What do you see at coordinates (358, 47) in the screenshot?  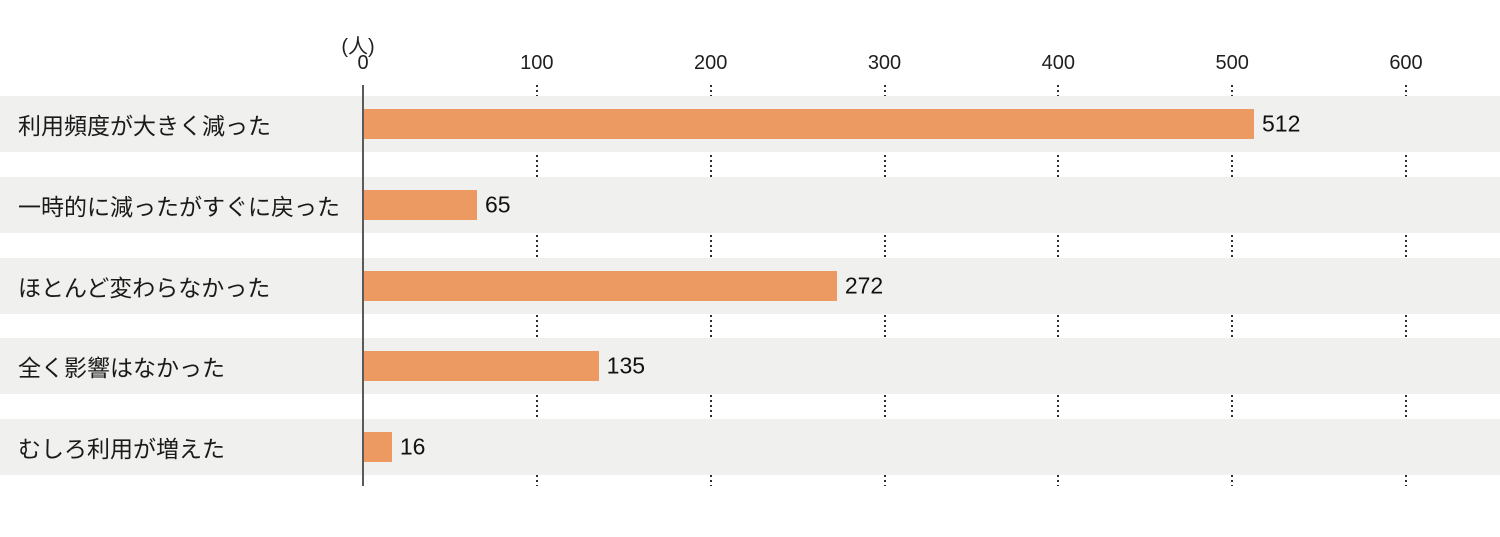 I see `axis-unit-label: (人)` at bounding box center [358, 47].